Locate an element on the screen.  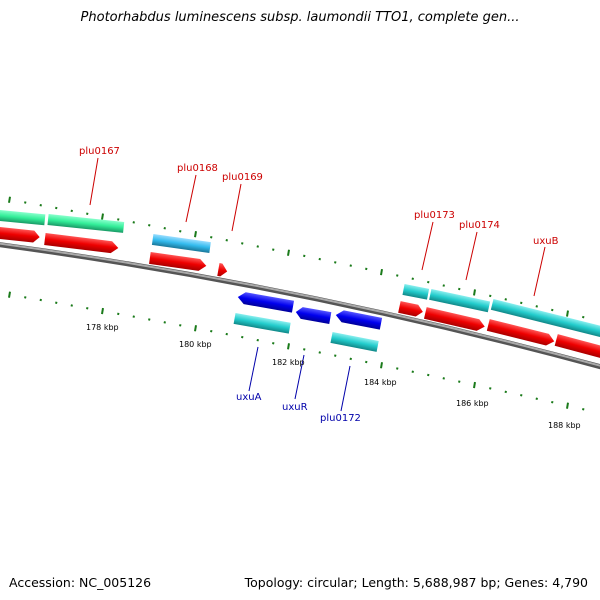
gene-label-plu0167: plu0167 is located at coordinates (99, 151).